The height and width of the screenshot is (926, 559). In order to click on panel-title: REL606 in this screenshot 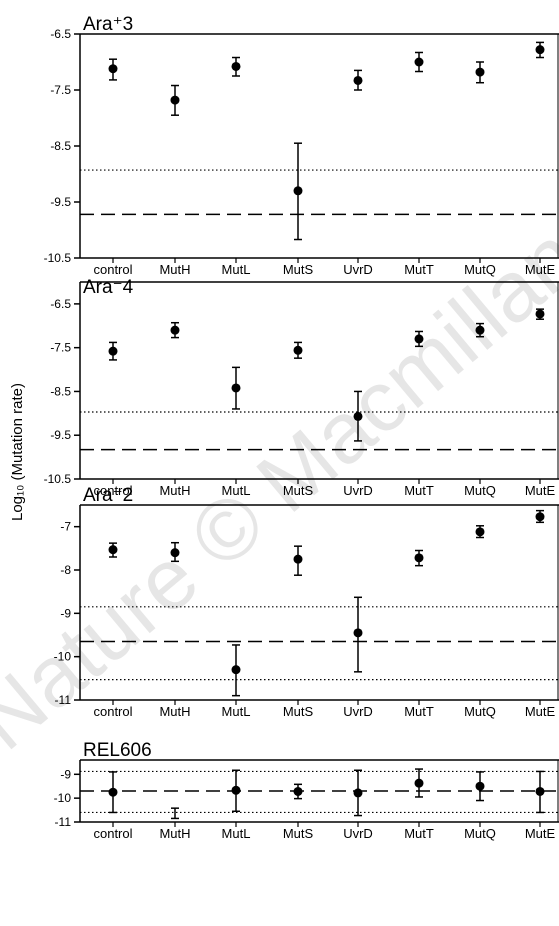, I will do `click(117, 750)`.